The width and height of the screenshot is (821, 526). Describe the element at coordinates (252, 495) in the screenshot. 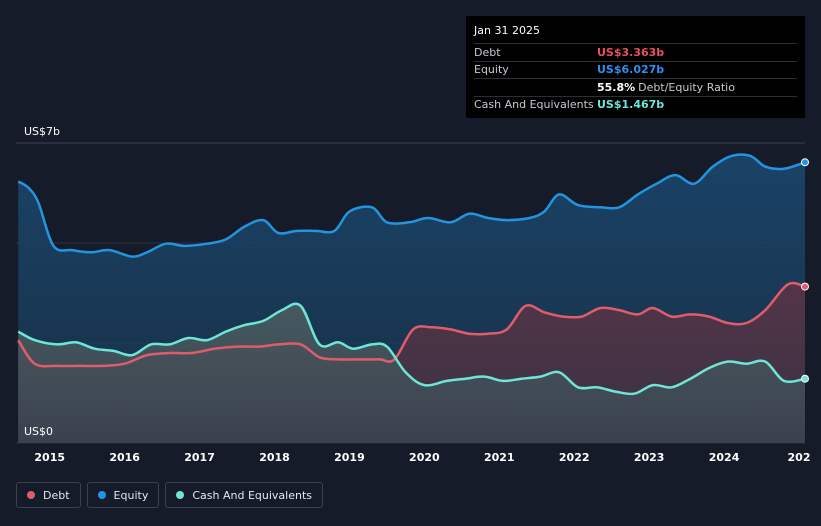

I see `legend-label-cash: Cash And Equivalents` at that location.